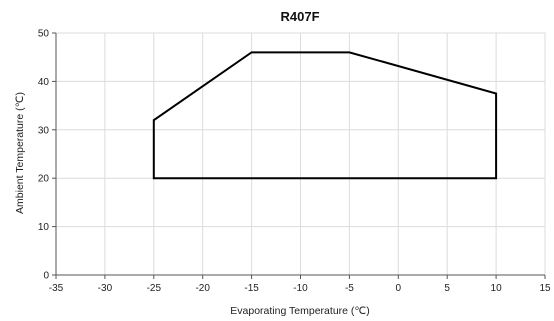 The width and height of the screenshot is (554, 321). What do you see at coordinates (56, 288) in the screenshot?
I see `x-tick-label: -35` at bounding box center [56, 288].